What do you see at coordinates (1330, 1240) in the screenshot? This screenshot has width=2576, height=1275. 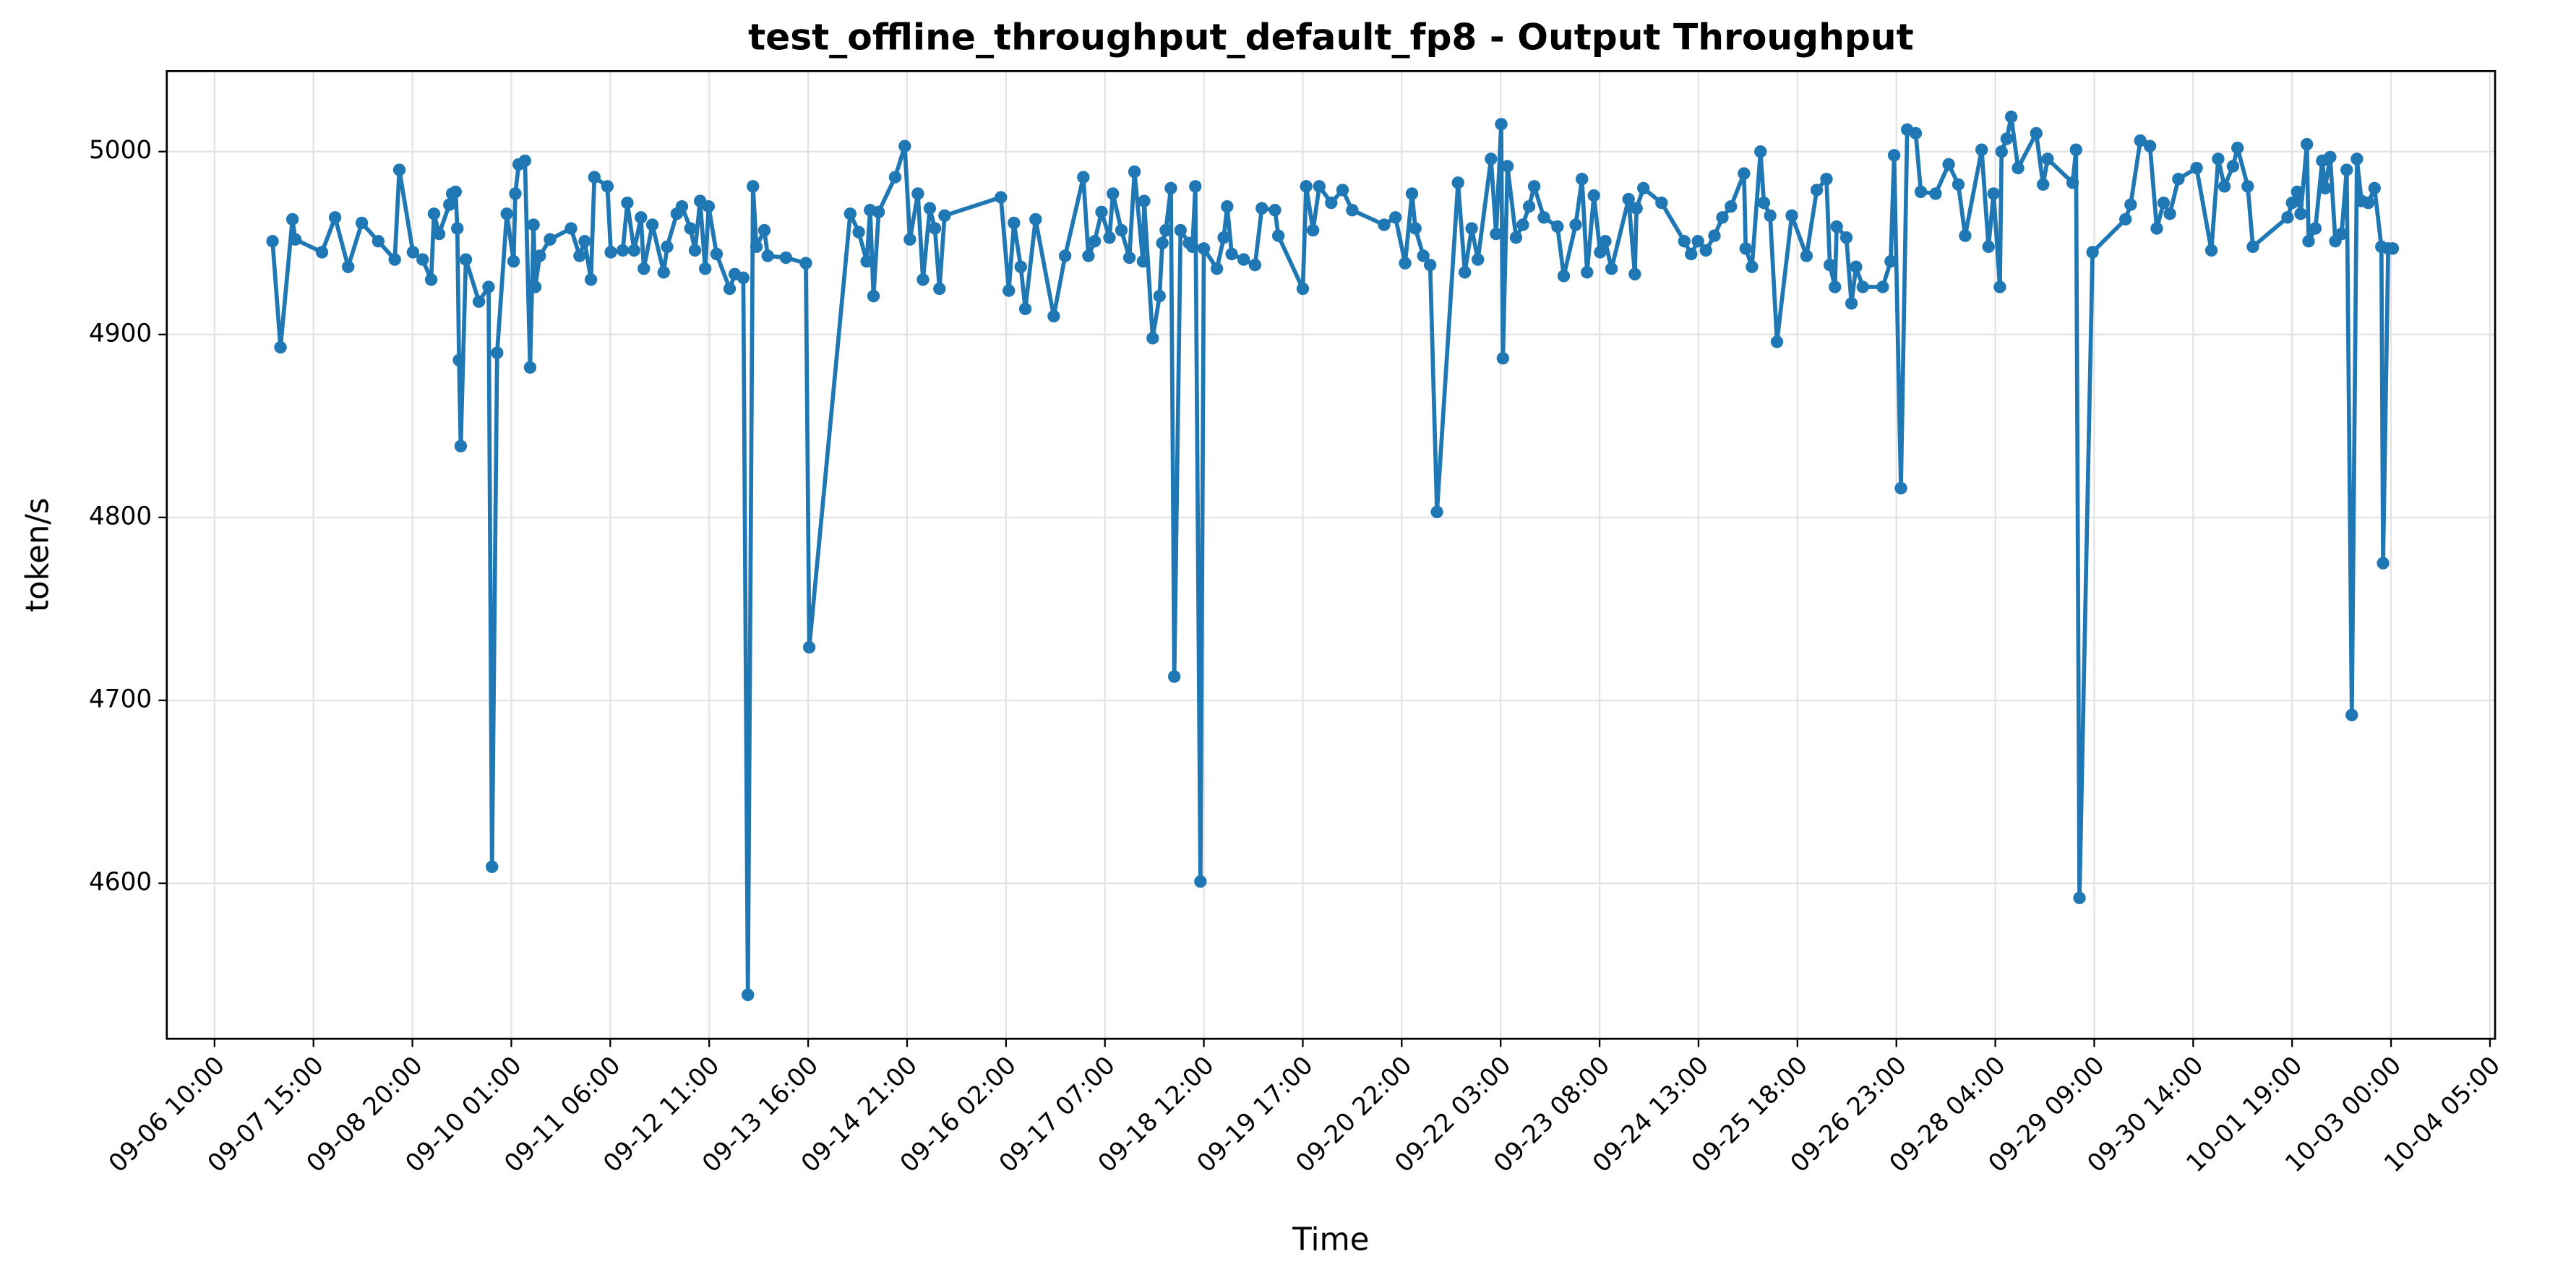 I see `x-axis-label: Time` at bounding box center [1330, 1240].